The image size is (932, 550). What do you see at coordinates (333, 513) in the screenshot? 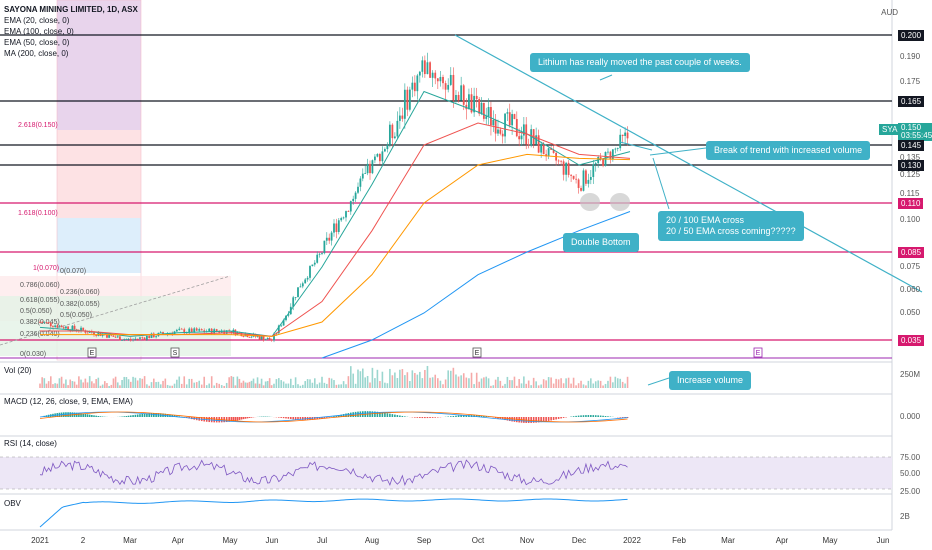
I see `obv-line` at bounding box center [333, 513].